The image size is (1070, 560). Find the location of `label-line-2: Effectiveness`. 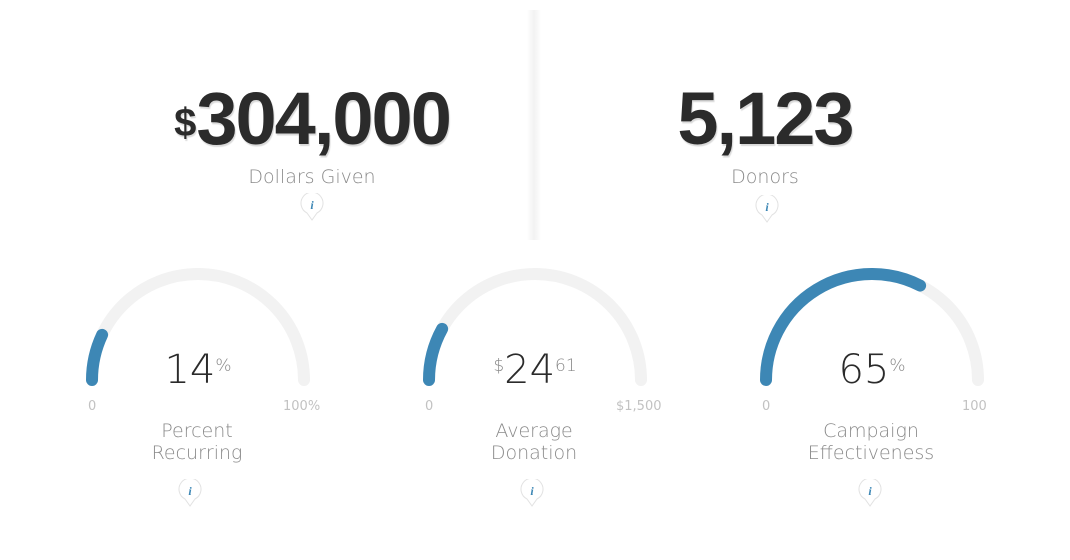

label-line-2: Effectiveness is located at coordinates (871, 453).